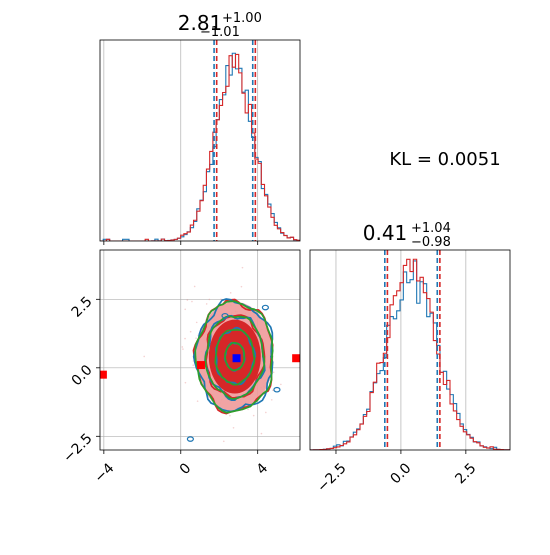  What do you see at coordinates (77, 448) in the screenshot?
I see `y-tick-label-bottom-left: −2.5` at bounding box center [77, 448].